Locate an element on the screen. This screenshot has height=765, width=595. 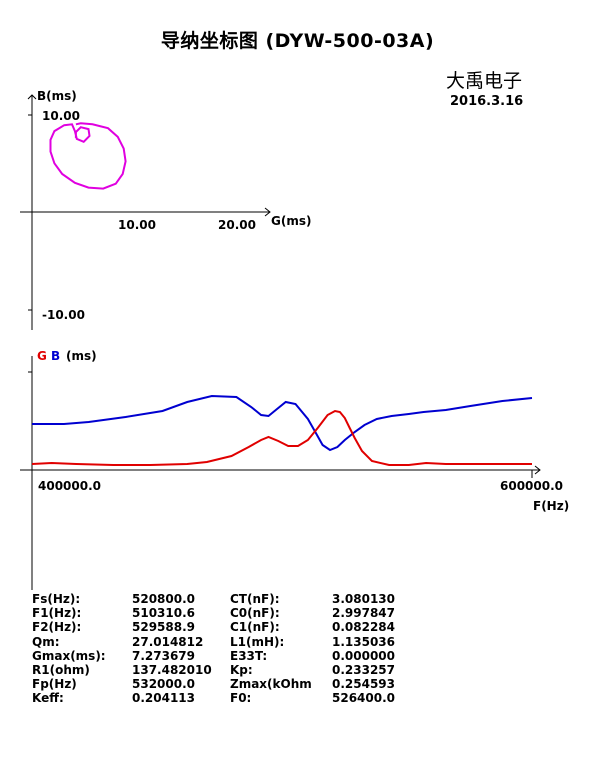
param-label: L1(mH): is located at coordinates (257, 641).